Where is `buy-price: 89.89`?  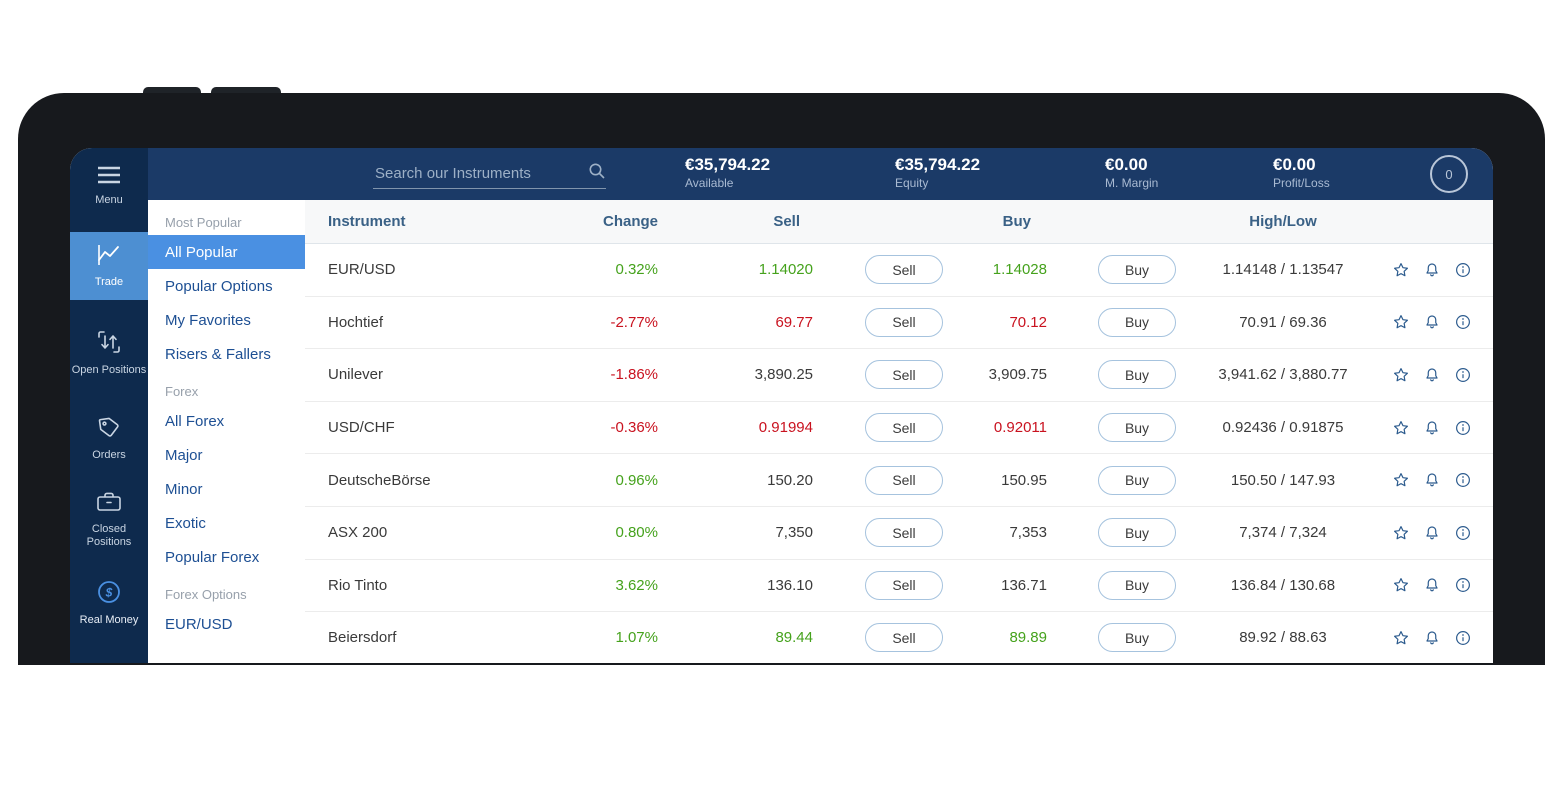 buy-price: 89.89 is located at coordinates (1028, 638).